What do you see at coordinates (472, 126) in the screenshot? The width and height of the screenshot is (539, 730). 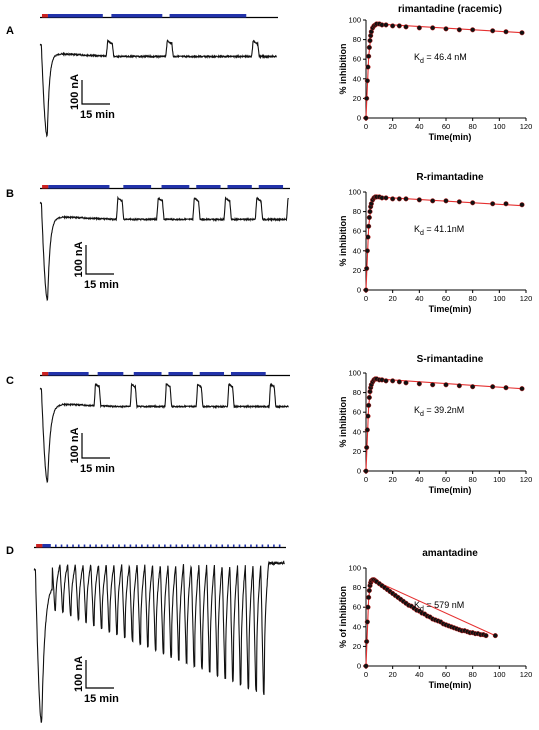 I see `x-tick-label: 80` at bounding box center [472, 126].